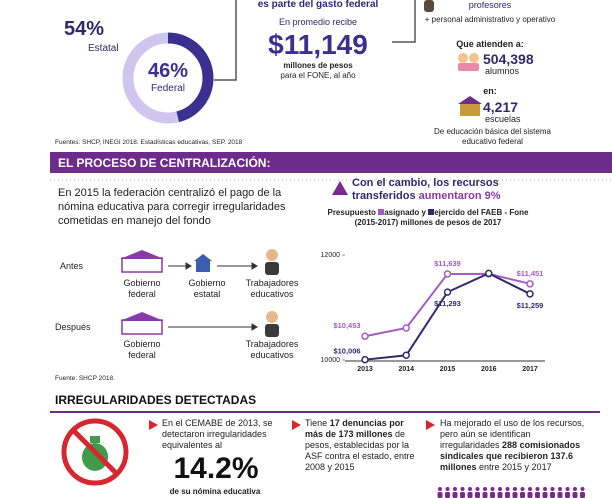  What do you see at coordinates (490, 91) in the screenshot?
I see `en: en:` at bounding box center [490, 91].